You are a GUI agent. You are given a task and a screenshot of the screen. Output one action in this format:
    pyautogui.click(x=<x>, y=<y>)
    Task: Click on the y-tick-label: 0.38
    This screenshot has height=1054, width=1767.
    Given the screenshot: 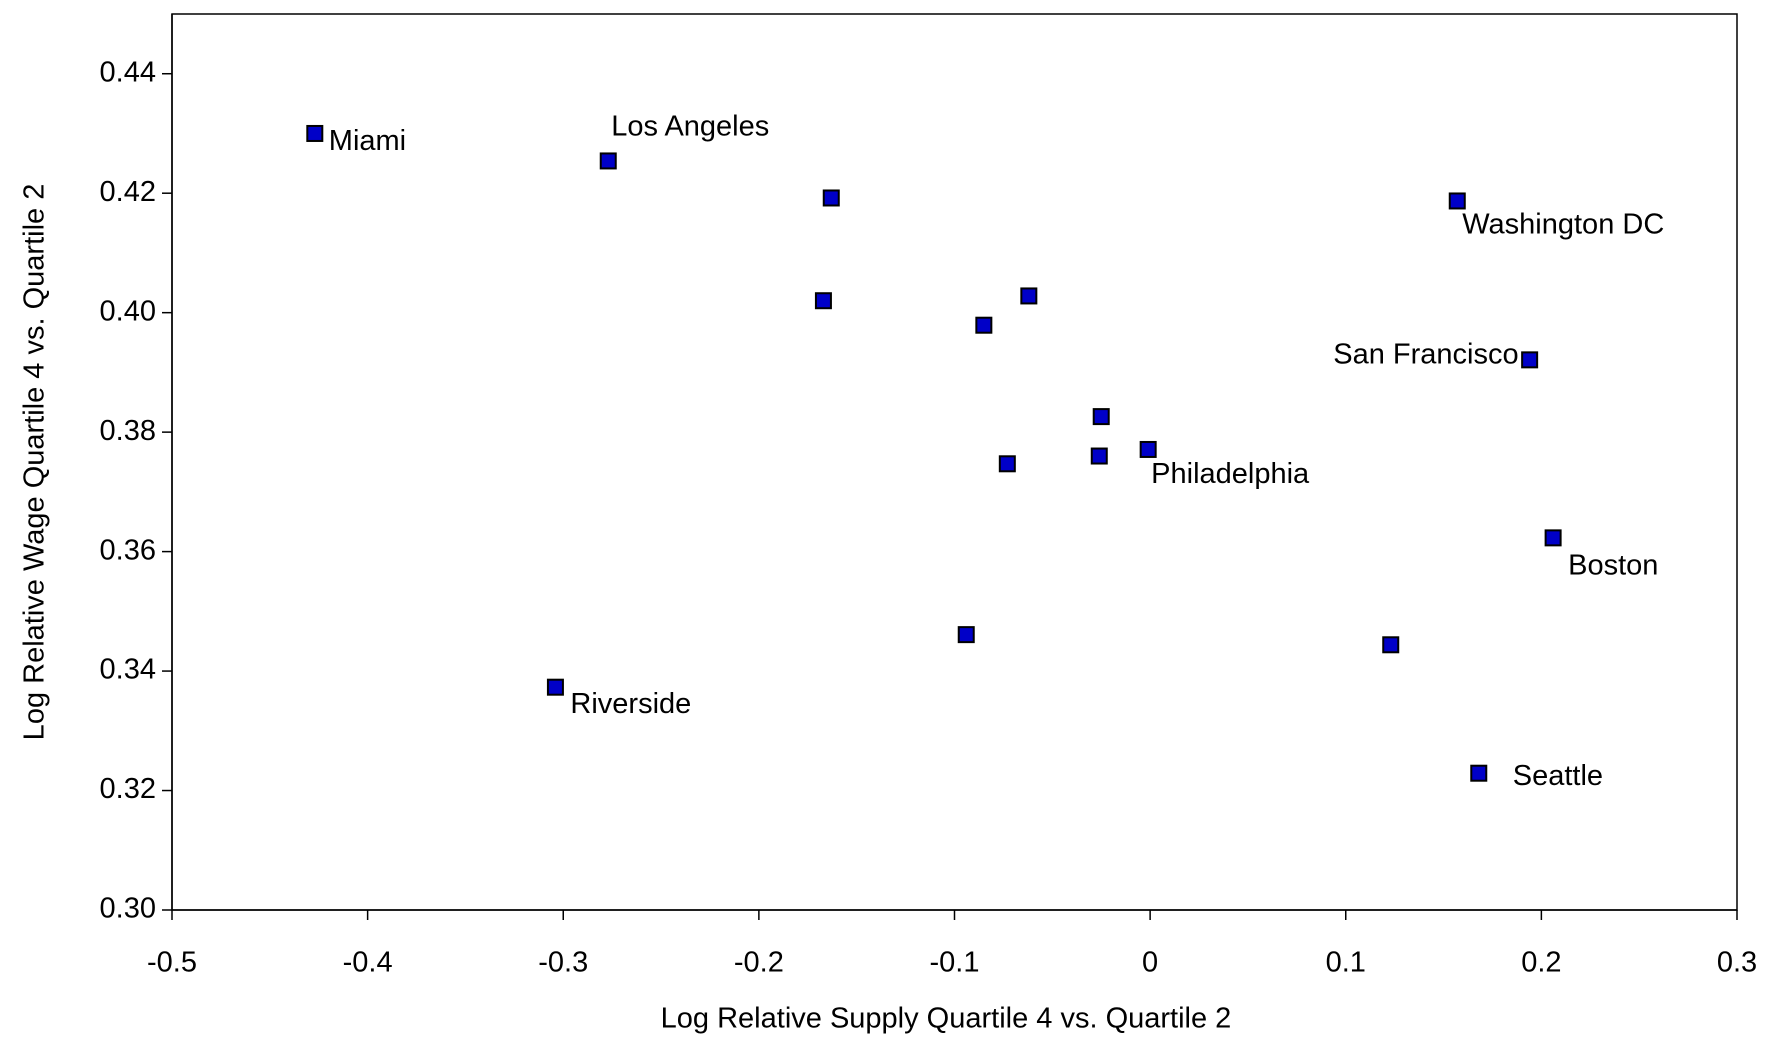 What is the action you would take?
    pyautogui.click(x=128, y=431)
    